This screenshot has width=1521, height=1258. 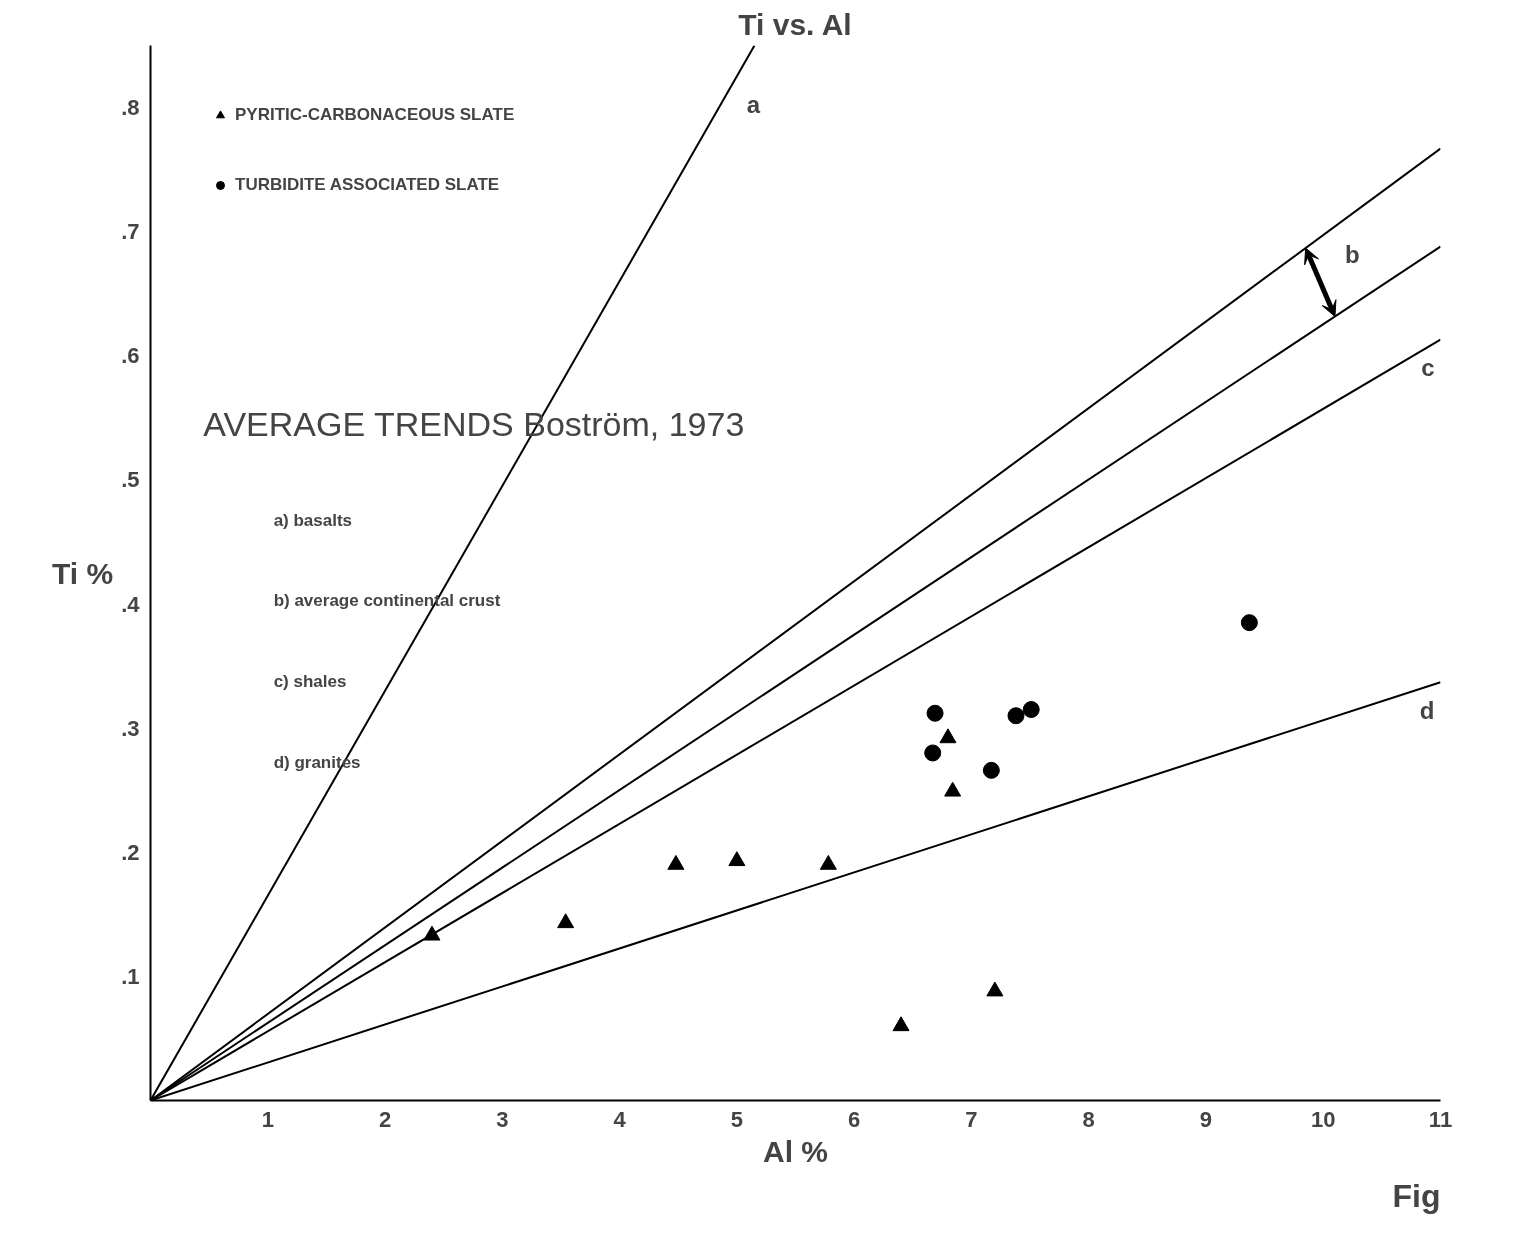 I want to click on x-tick-label: 1, so click(x=267, y=1119).